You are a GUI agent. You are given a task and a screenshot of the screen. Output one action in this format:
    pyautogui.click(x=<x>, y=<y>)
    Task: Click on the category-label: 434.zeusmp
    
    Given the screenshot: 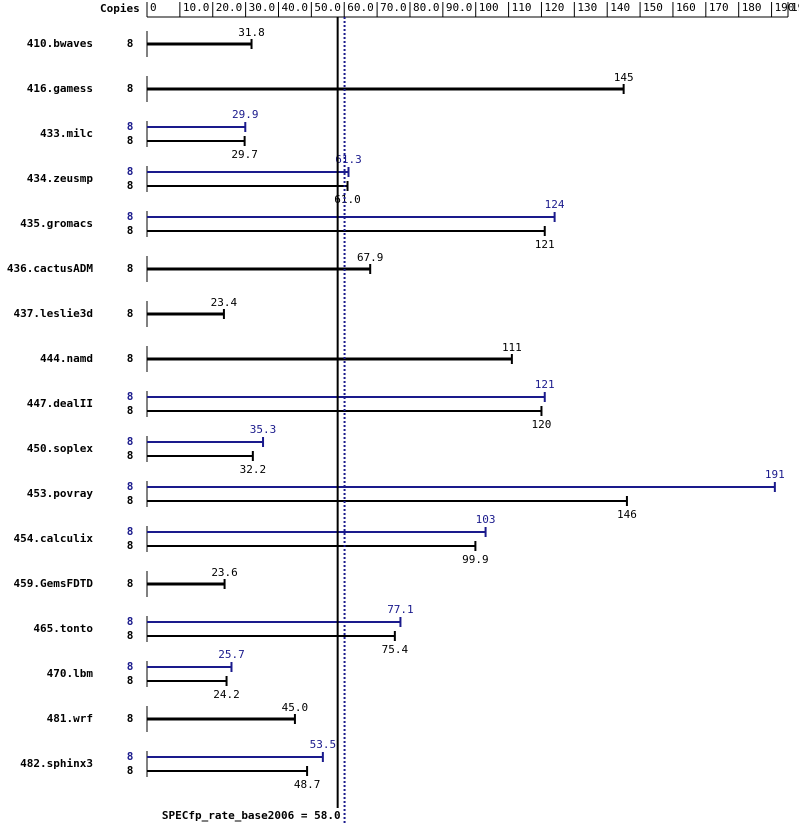 What is the action you would take?
    pyautogui.click(x=60, y=178)
    